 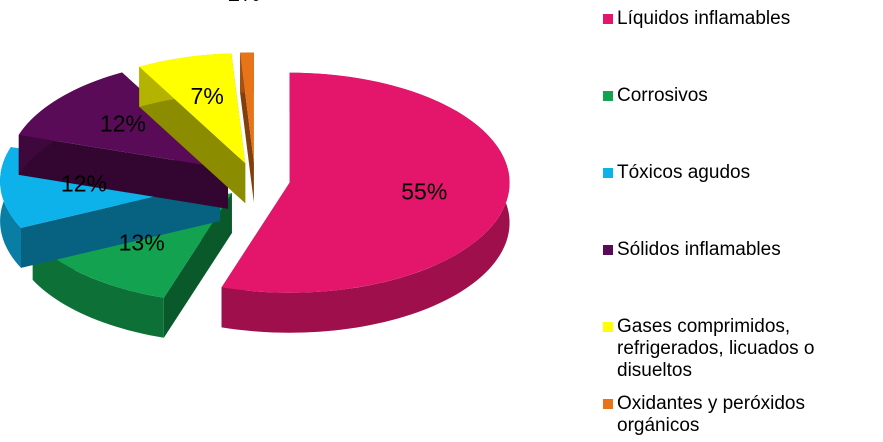 I want to click on legend-entry: Corrosivos, so click(x=735, y=96).